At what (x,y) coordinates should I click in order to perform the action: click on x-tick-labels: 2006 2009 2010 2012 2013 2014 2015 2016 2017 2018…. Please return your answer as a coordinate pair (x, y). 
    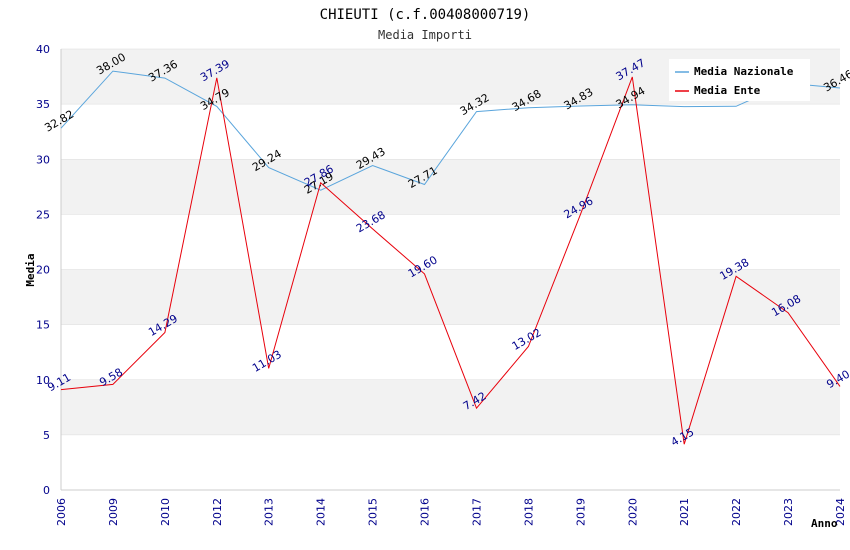
    Looking at the image, I should click on (451, 512).